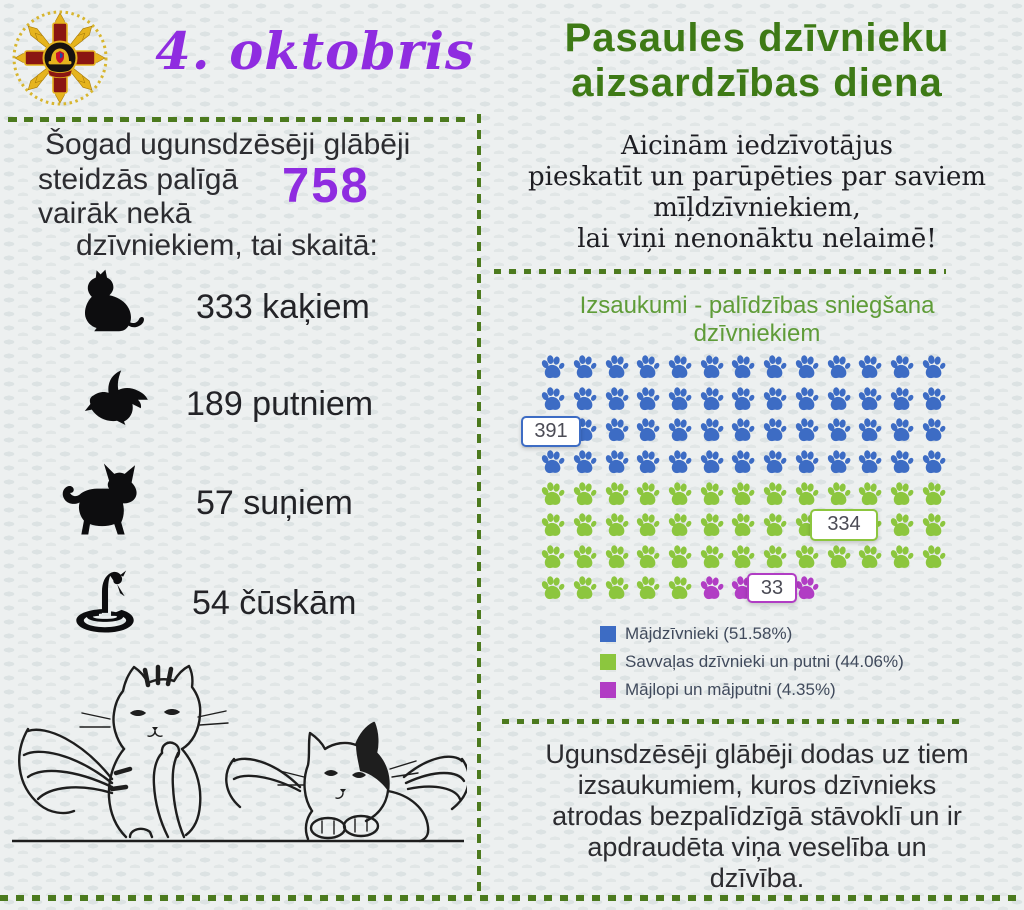  I want to click on vugd-fire-service-emblem, so click(60, 58).